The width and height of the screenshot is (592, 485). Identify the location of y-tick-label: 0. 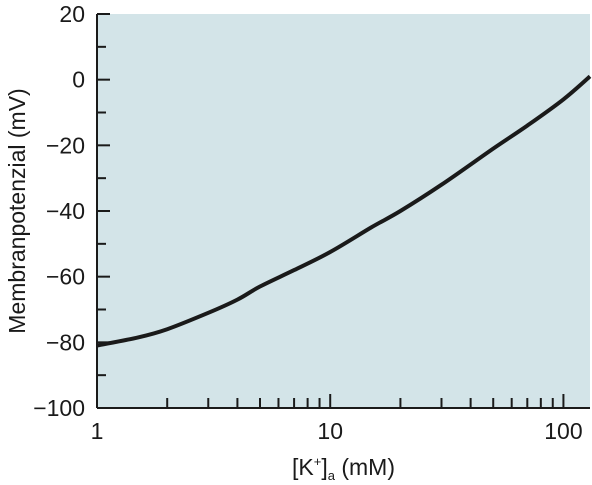
(78, 80).